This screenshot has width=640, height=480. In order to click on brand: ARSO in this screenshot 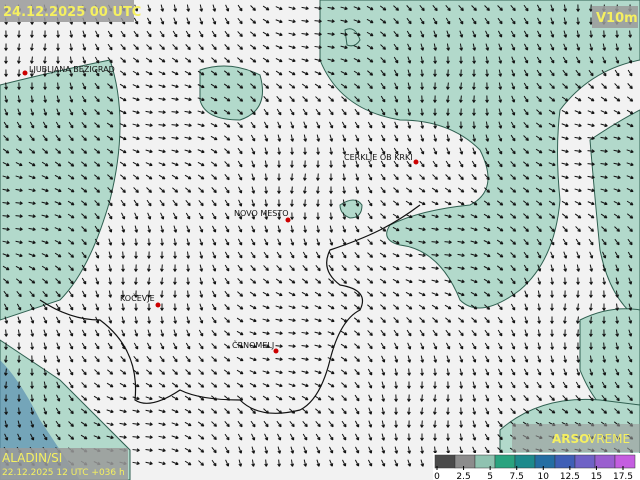, I will do `click(570, 439)`.